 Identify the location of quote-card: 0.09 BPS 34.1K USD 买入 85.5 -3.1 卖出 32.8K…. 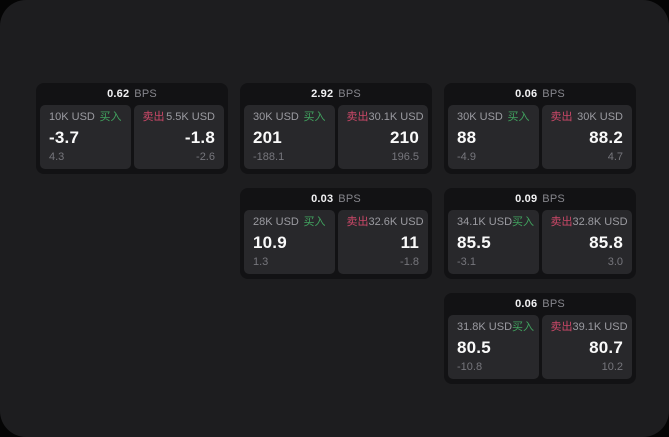
(540, 233).